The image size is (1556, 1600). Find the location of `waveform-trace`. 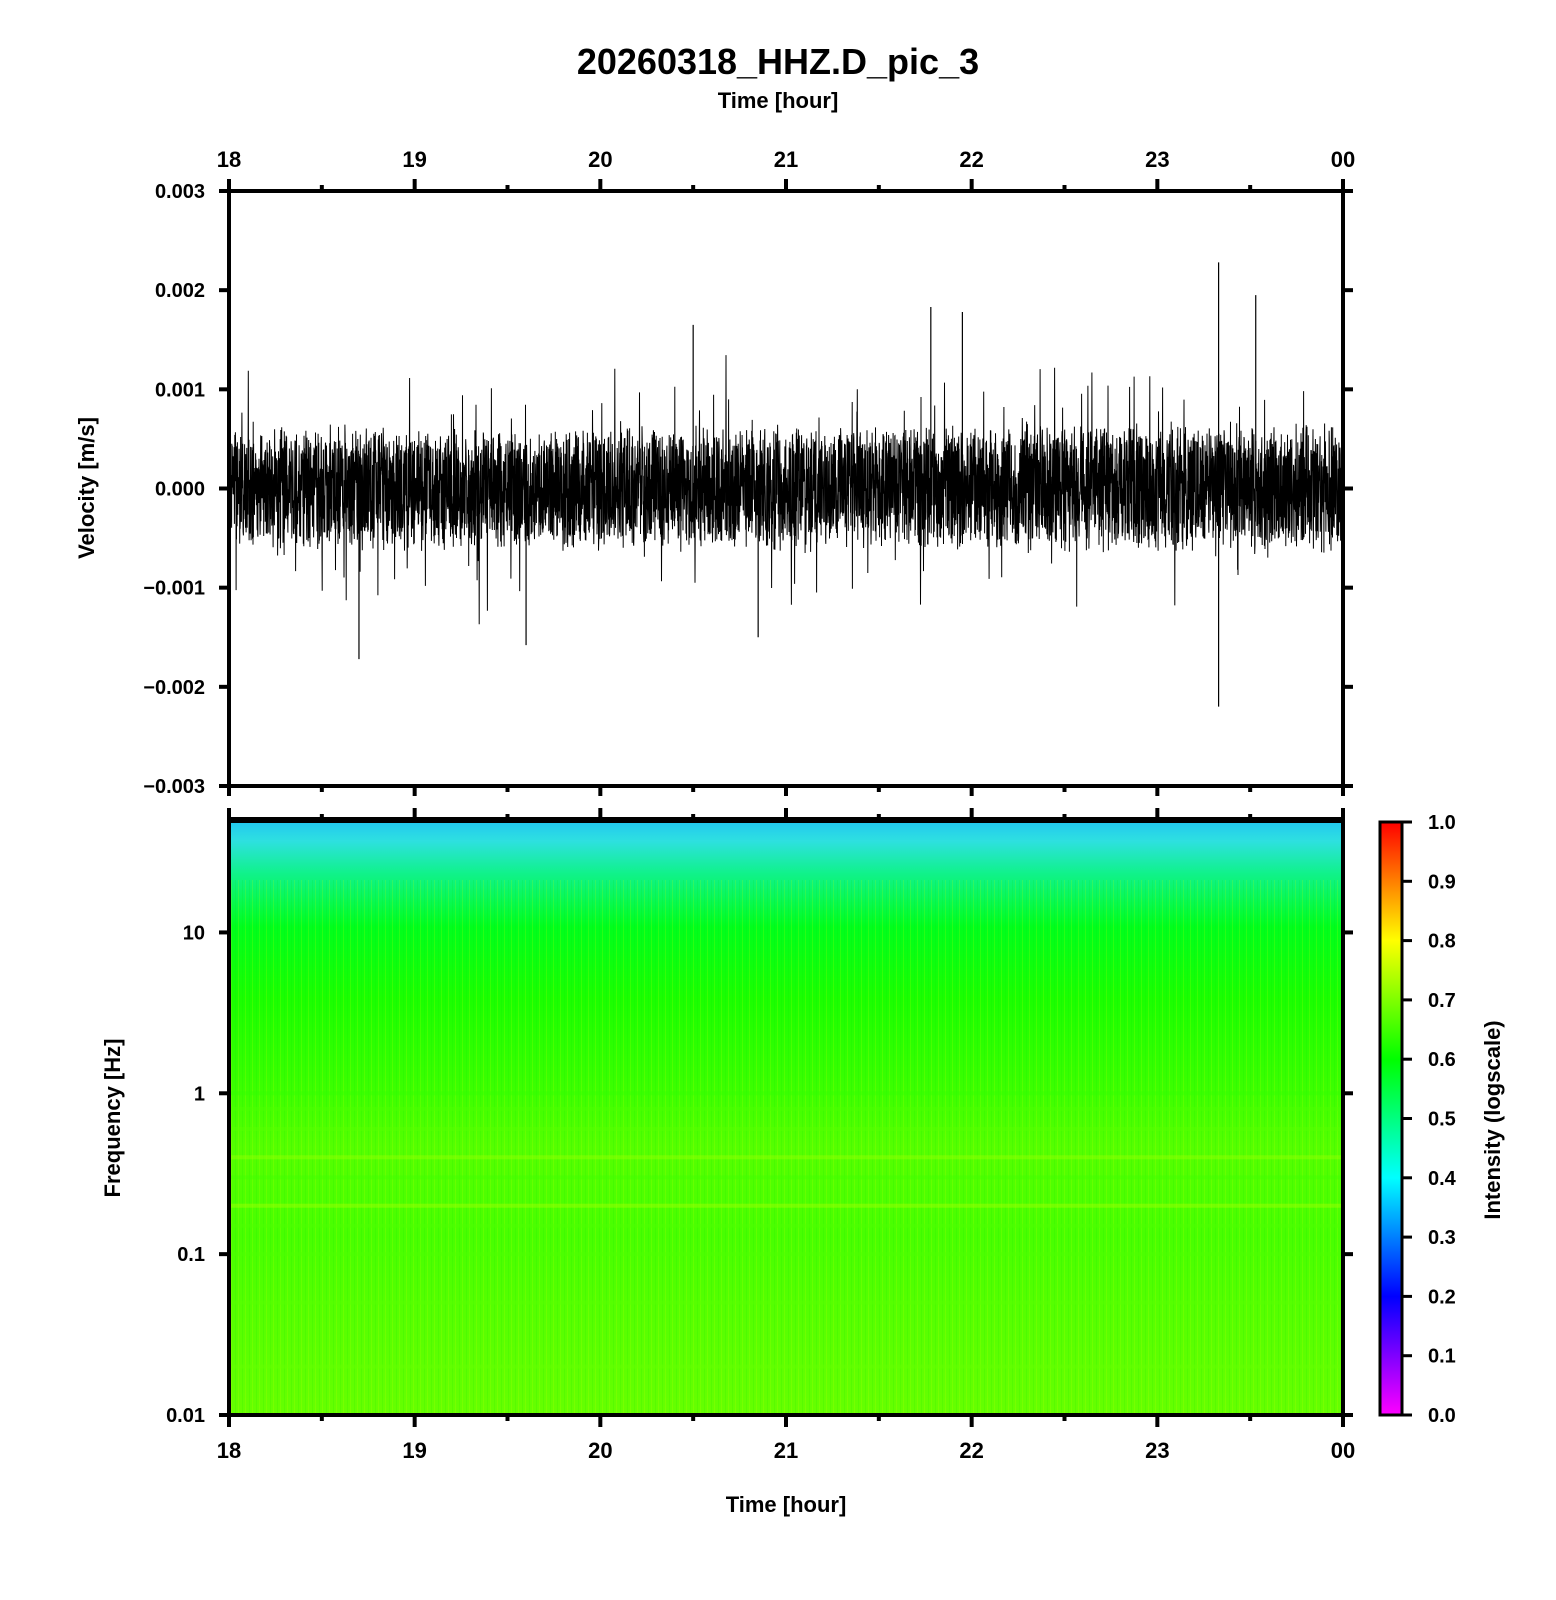

waveform-trace is located at coordinates (786, 490).